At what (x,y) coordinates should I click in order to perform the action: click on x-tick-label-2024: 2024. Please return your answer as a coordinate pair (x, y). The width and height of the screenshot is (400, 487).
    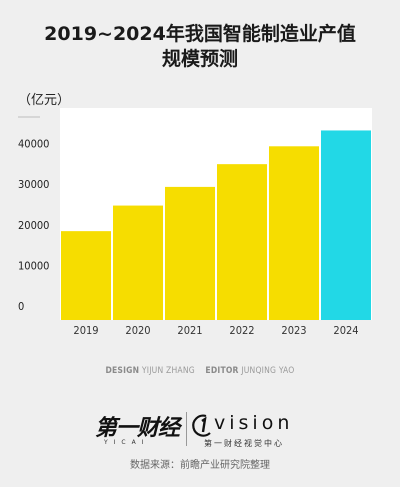
    Looking at the image, I should click on (345, 330).